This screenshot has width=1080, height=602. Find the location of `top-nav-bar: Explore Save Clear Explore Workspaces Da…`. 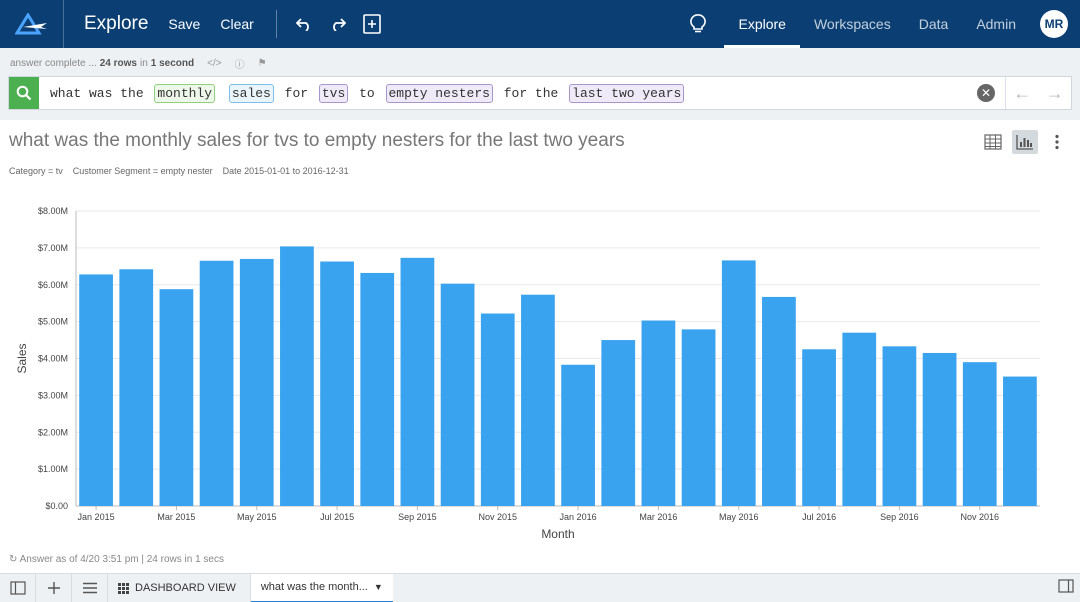

top-nav-bar: Explore Save Clear Explore Workspaces Da… is located at coordinates (540, 24).